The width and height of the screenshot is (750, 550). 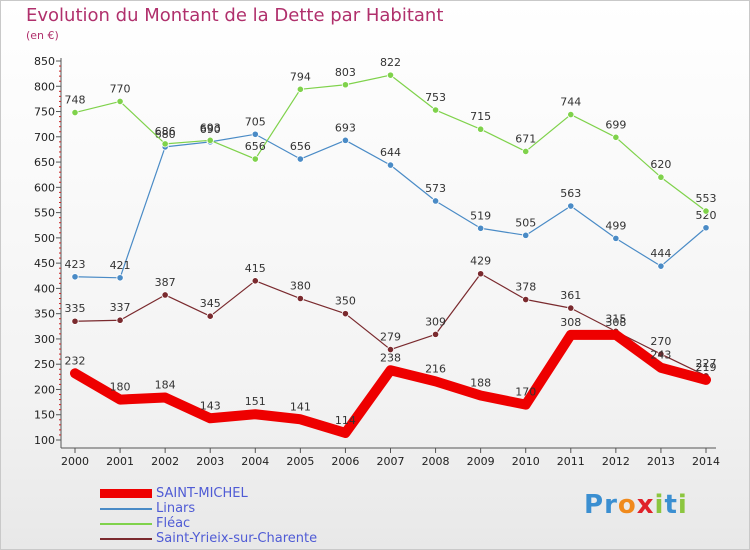 I want to click on data-label-linars: 519, so click(x=480, y=215).